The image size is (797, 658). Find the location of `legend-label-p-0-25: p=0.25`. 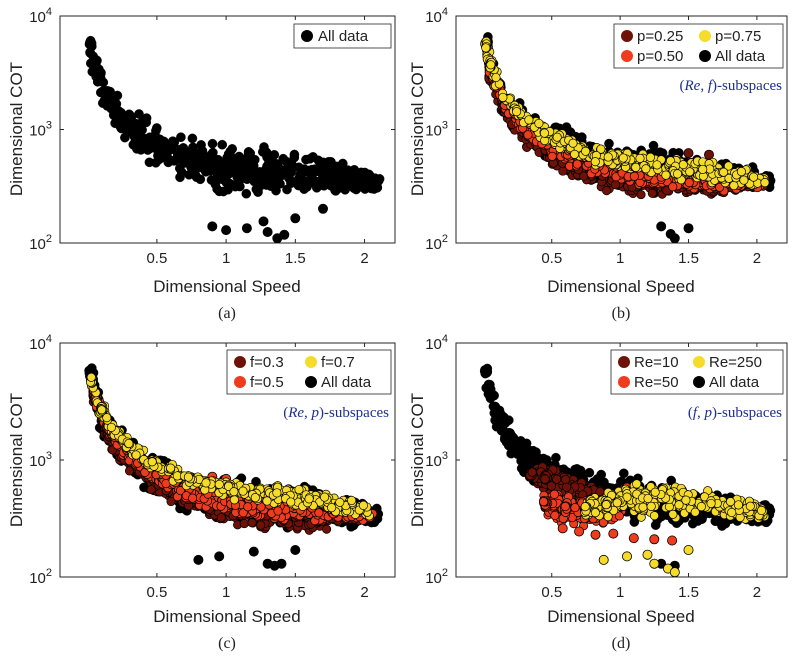

legend-label-p-0-25: p=0.25 is located at coordinates (660, 36).